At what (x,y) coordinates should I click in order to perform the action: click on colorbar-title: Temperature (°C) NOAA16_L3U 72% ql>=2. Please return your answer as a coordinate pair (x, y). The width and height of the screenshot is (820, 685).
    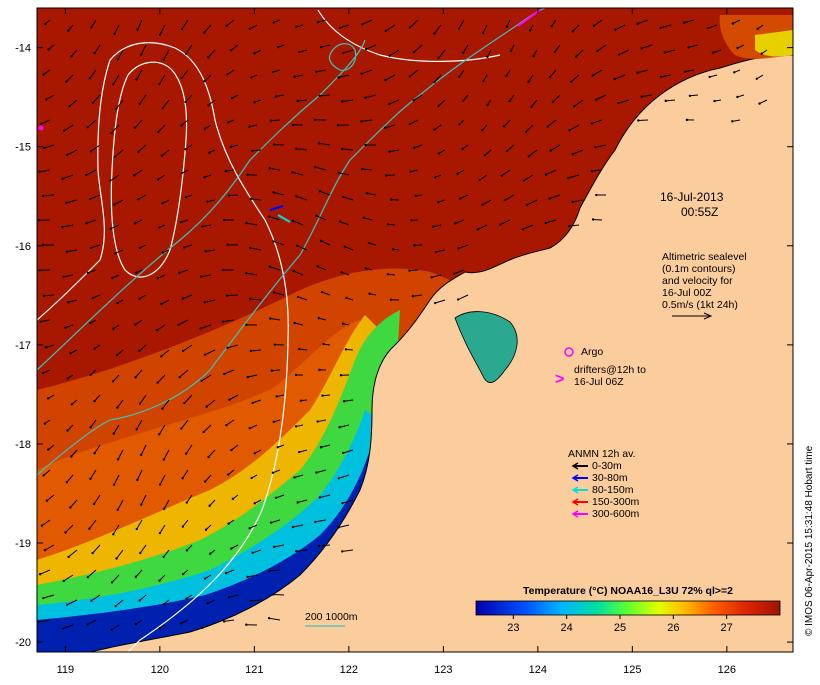
    Looking at the image, I should click on (628, 591).